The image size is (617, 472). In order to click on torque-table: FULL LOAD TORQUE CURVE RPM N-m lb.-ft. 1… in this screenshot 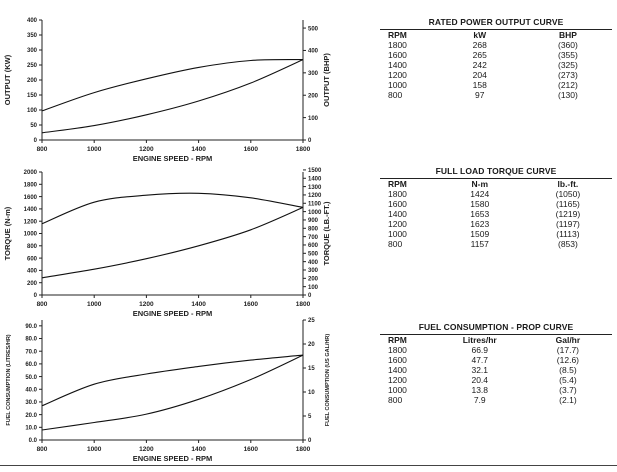, I will do `click(496, 207)`.